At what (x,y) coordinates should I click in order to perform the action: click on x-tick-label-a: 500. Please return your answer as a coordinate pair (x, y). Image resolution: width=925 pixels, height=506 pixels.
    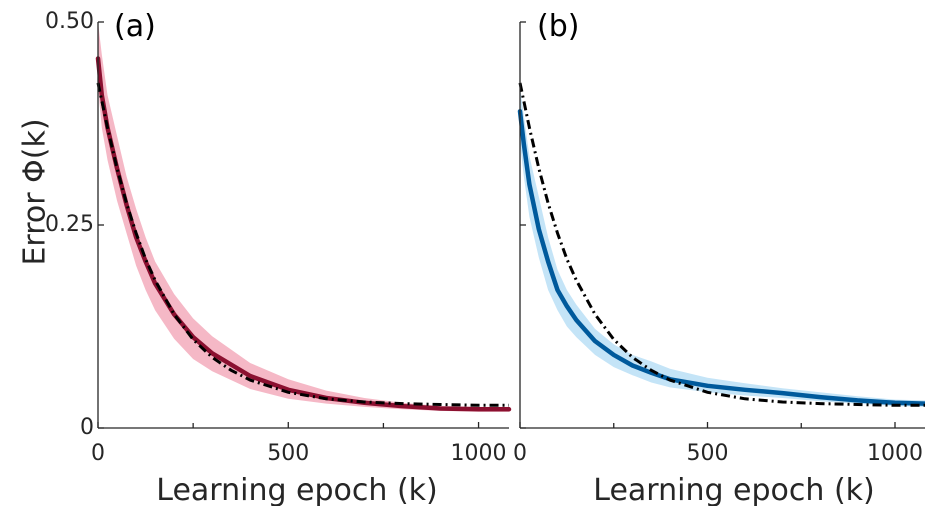
    Looking at the image, I should click on (288, 453).